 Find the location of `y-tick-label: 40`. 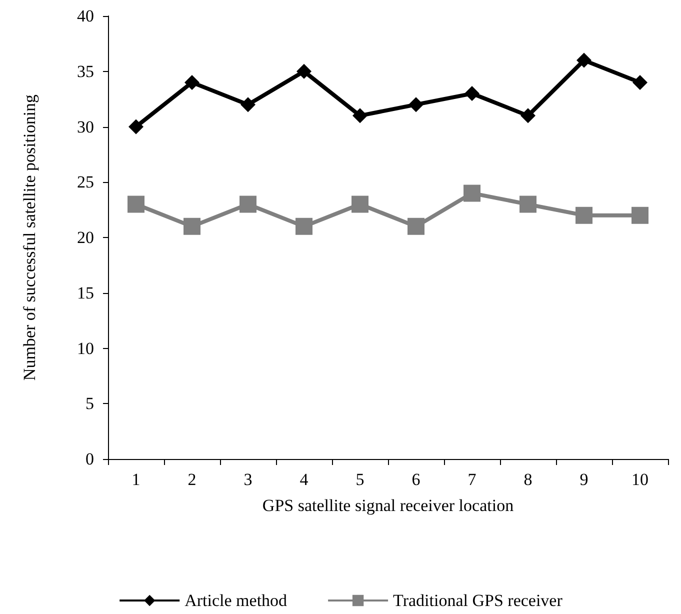

y-tick-label: 40 is located at coordinates (85, 16).